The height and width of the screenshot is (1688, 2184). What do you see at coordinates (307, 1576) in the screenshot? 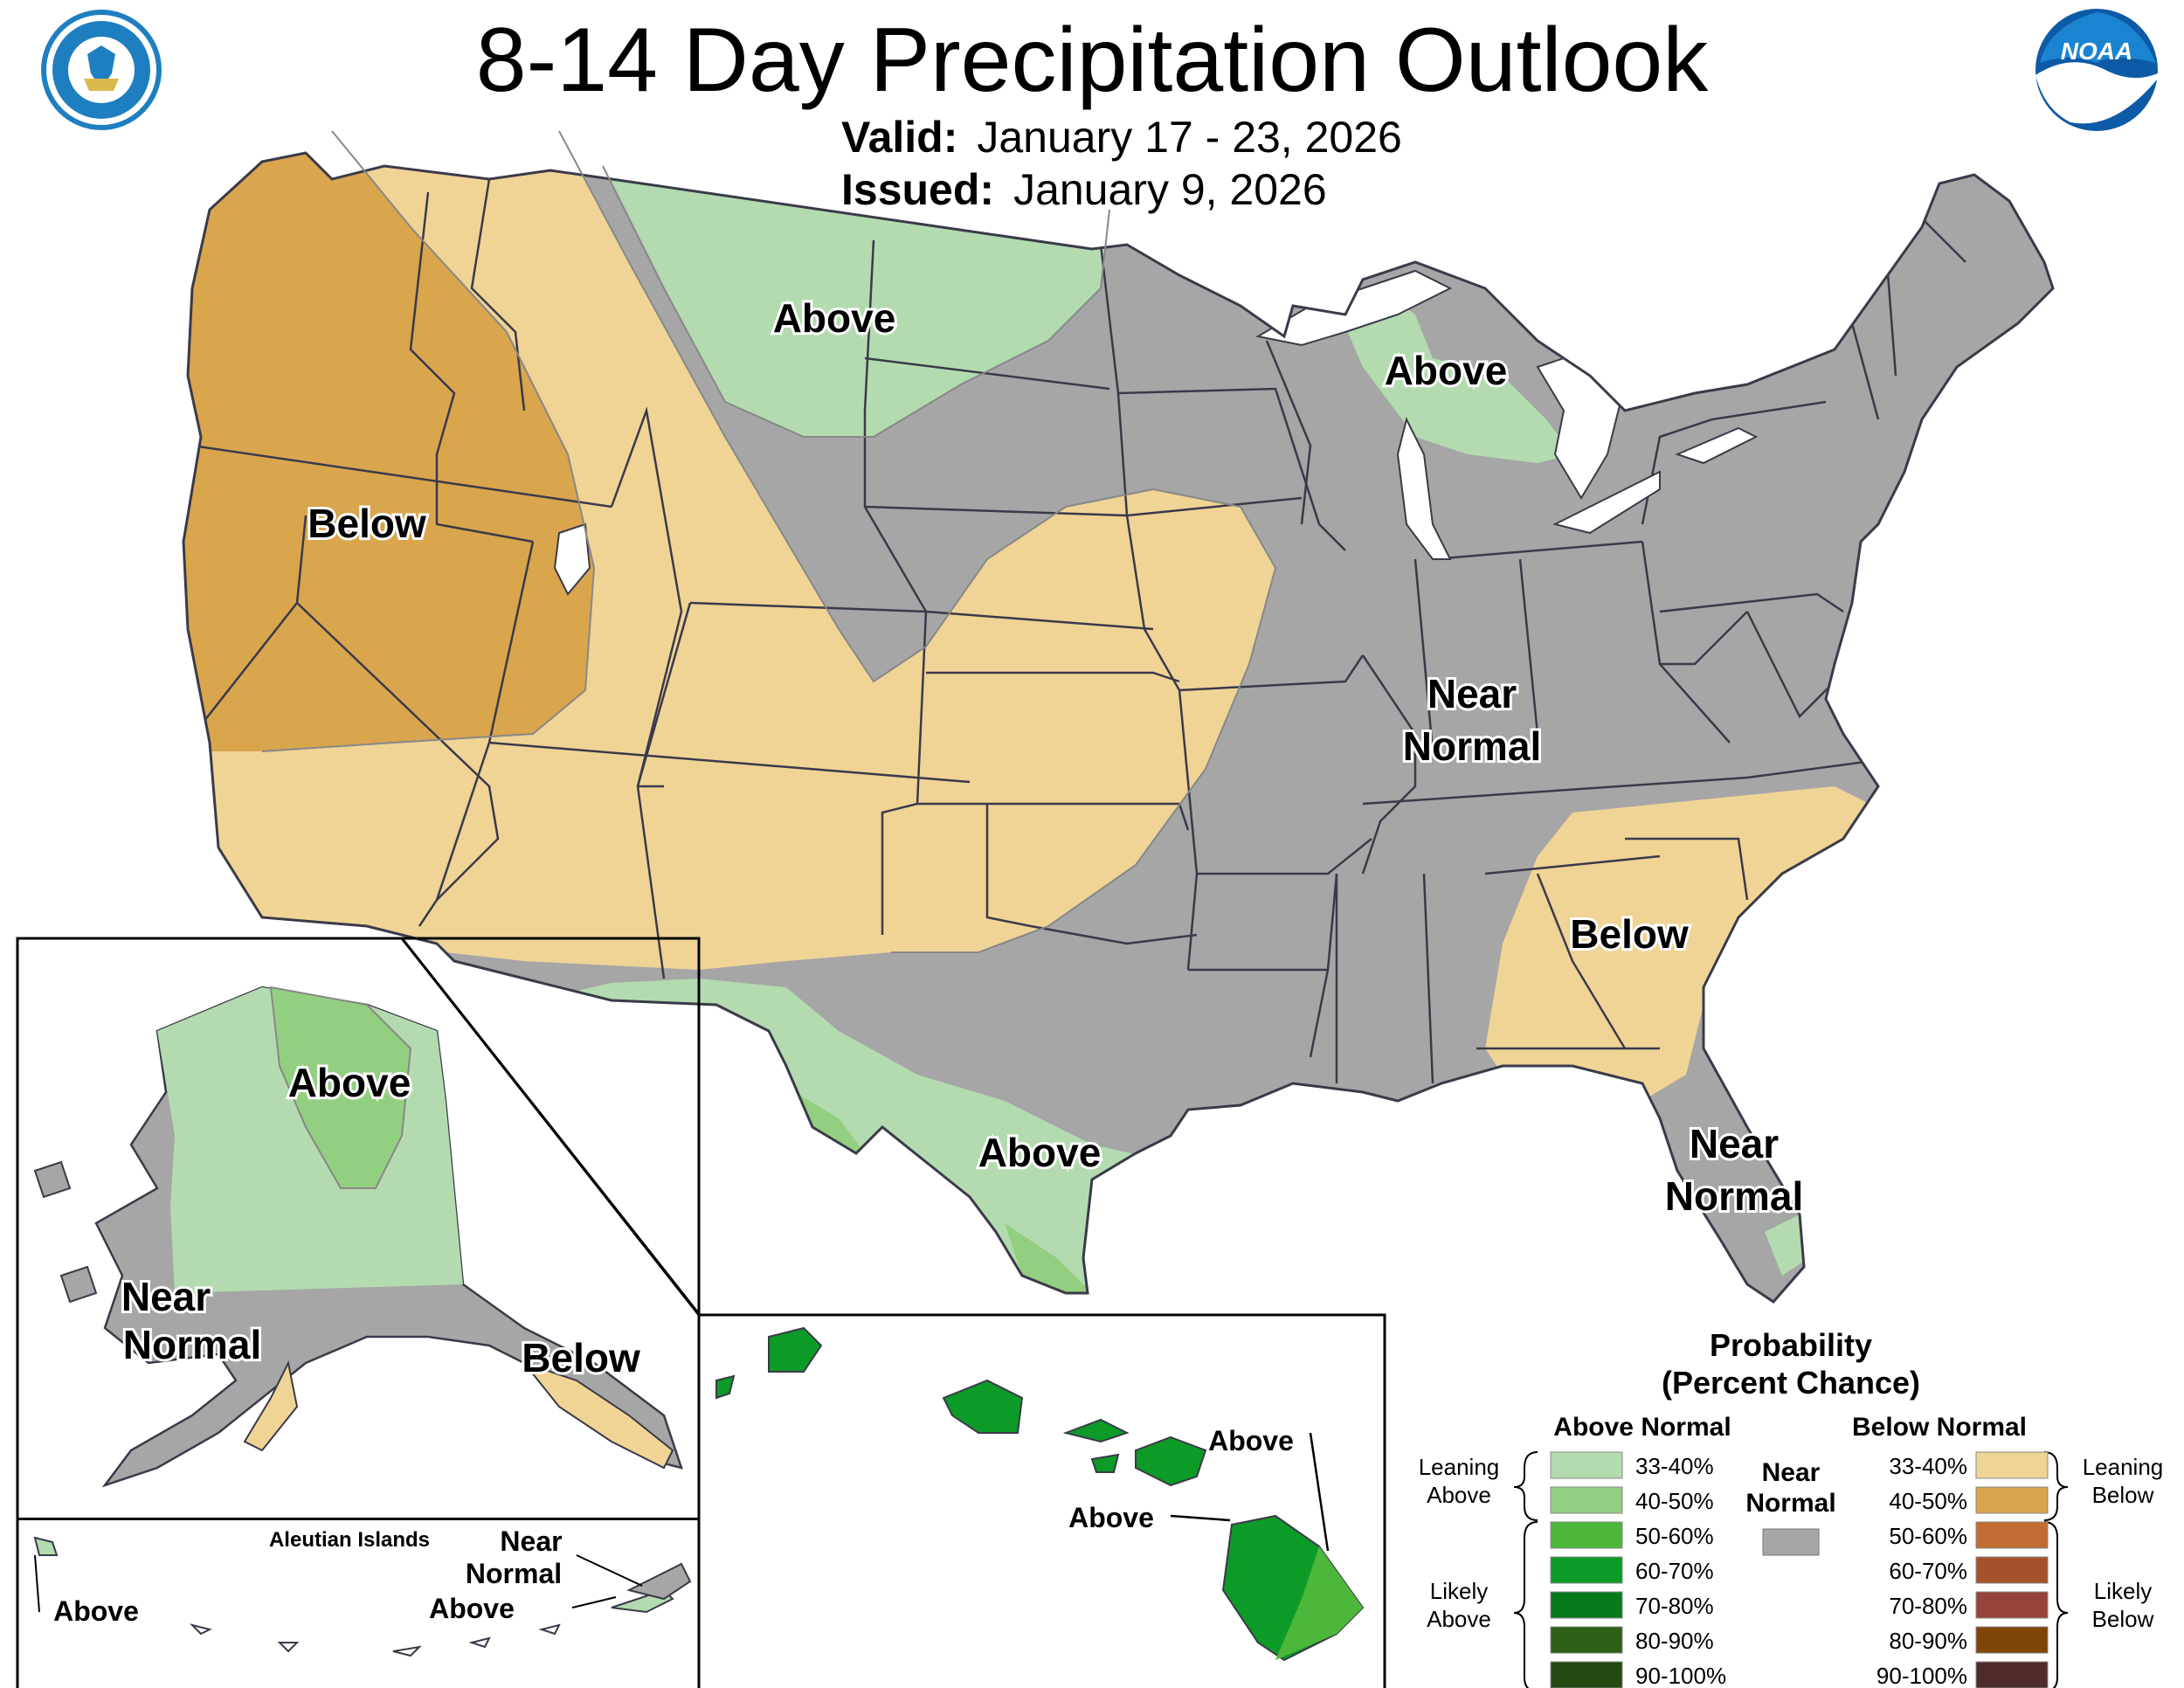
I see `aleutian-labels: Aleutian Islands Above Near Normal Above` at bounding box center [307, 1576].